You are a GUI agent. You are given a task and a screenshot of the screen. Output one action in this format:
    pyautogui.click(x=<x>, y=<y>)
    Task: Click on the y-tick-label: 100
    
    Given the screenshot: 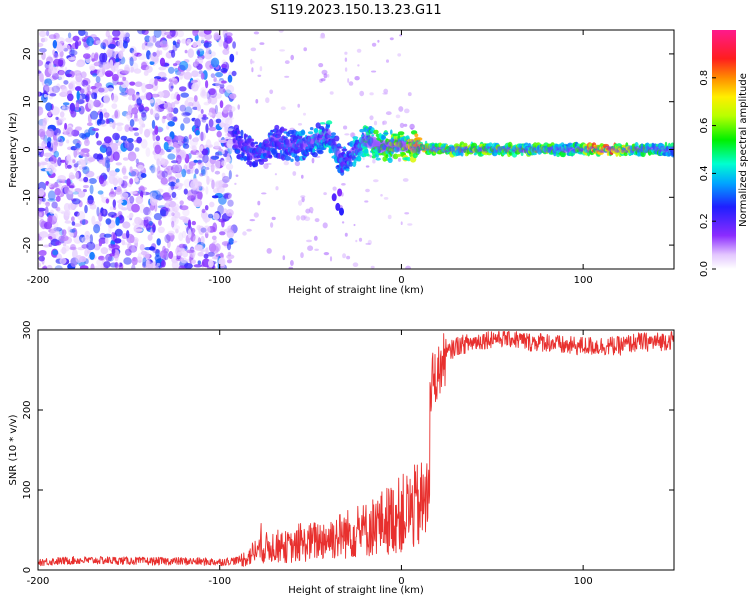 What is the action you would take?
    pyautogui.click(x=27, y=489)
    